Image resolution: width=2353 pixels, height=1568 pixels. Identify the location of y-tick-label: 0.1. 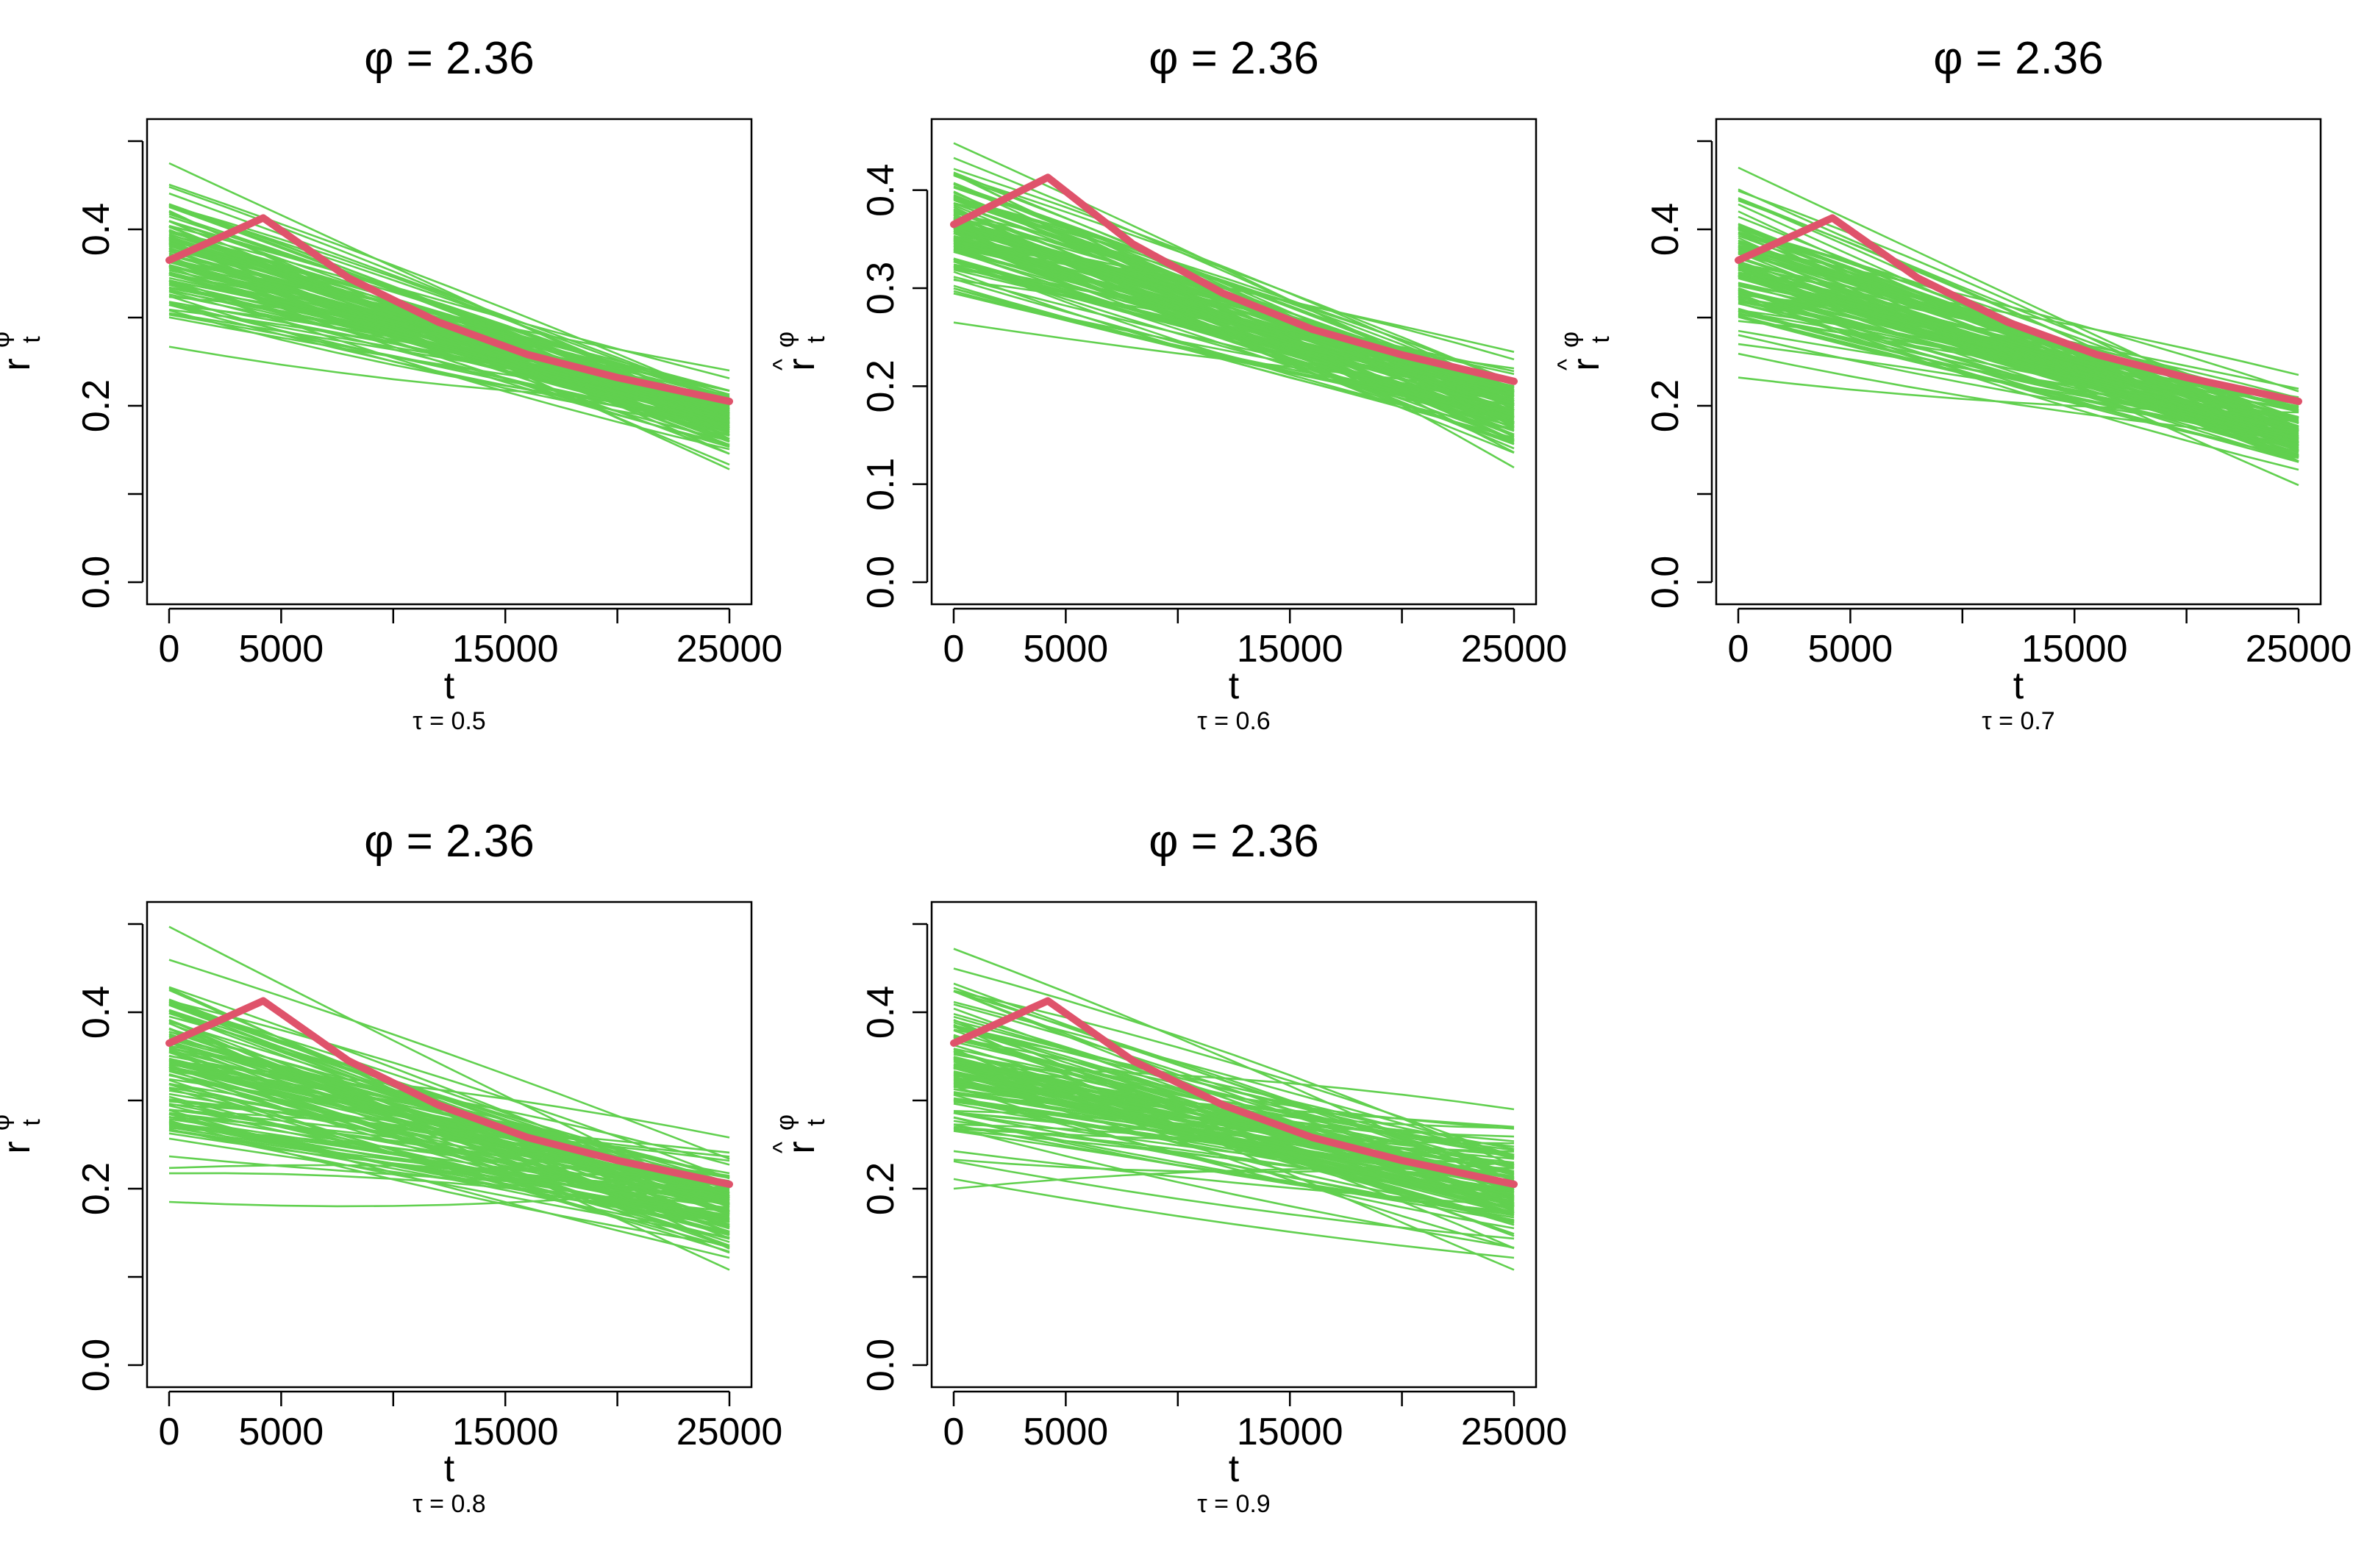
(881, 484).